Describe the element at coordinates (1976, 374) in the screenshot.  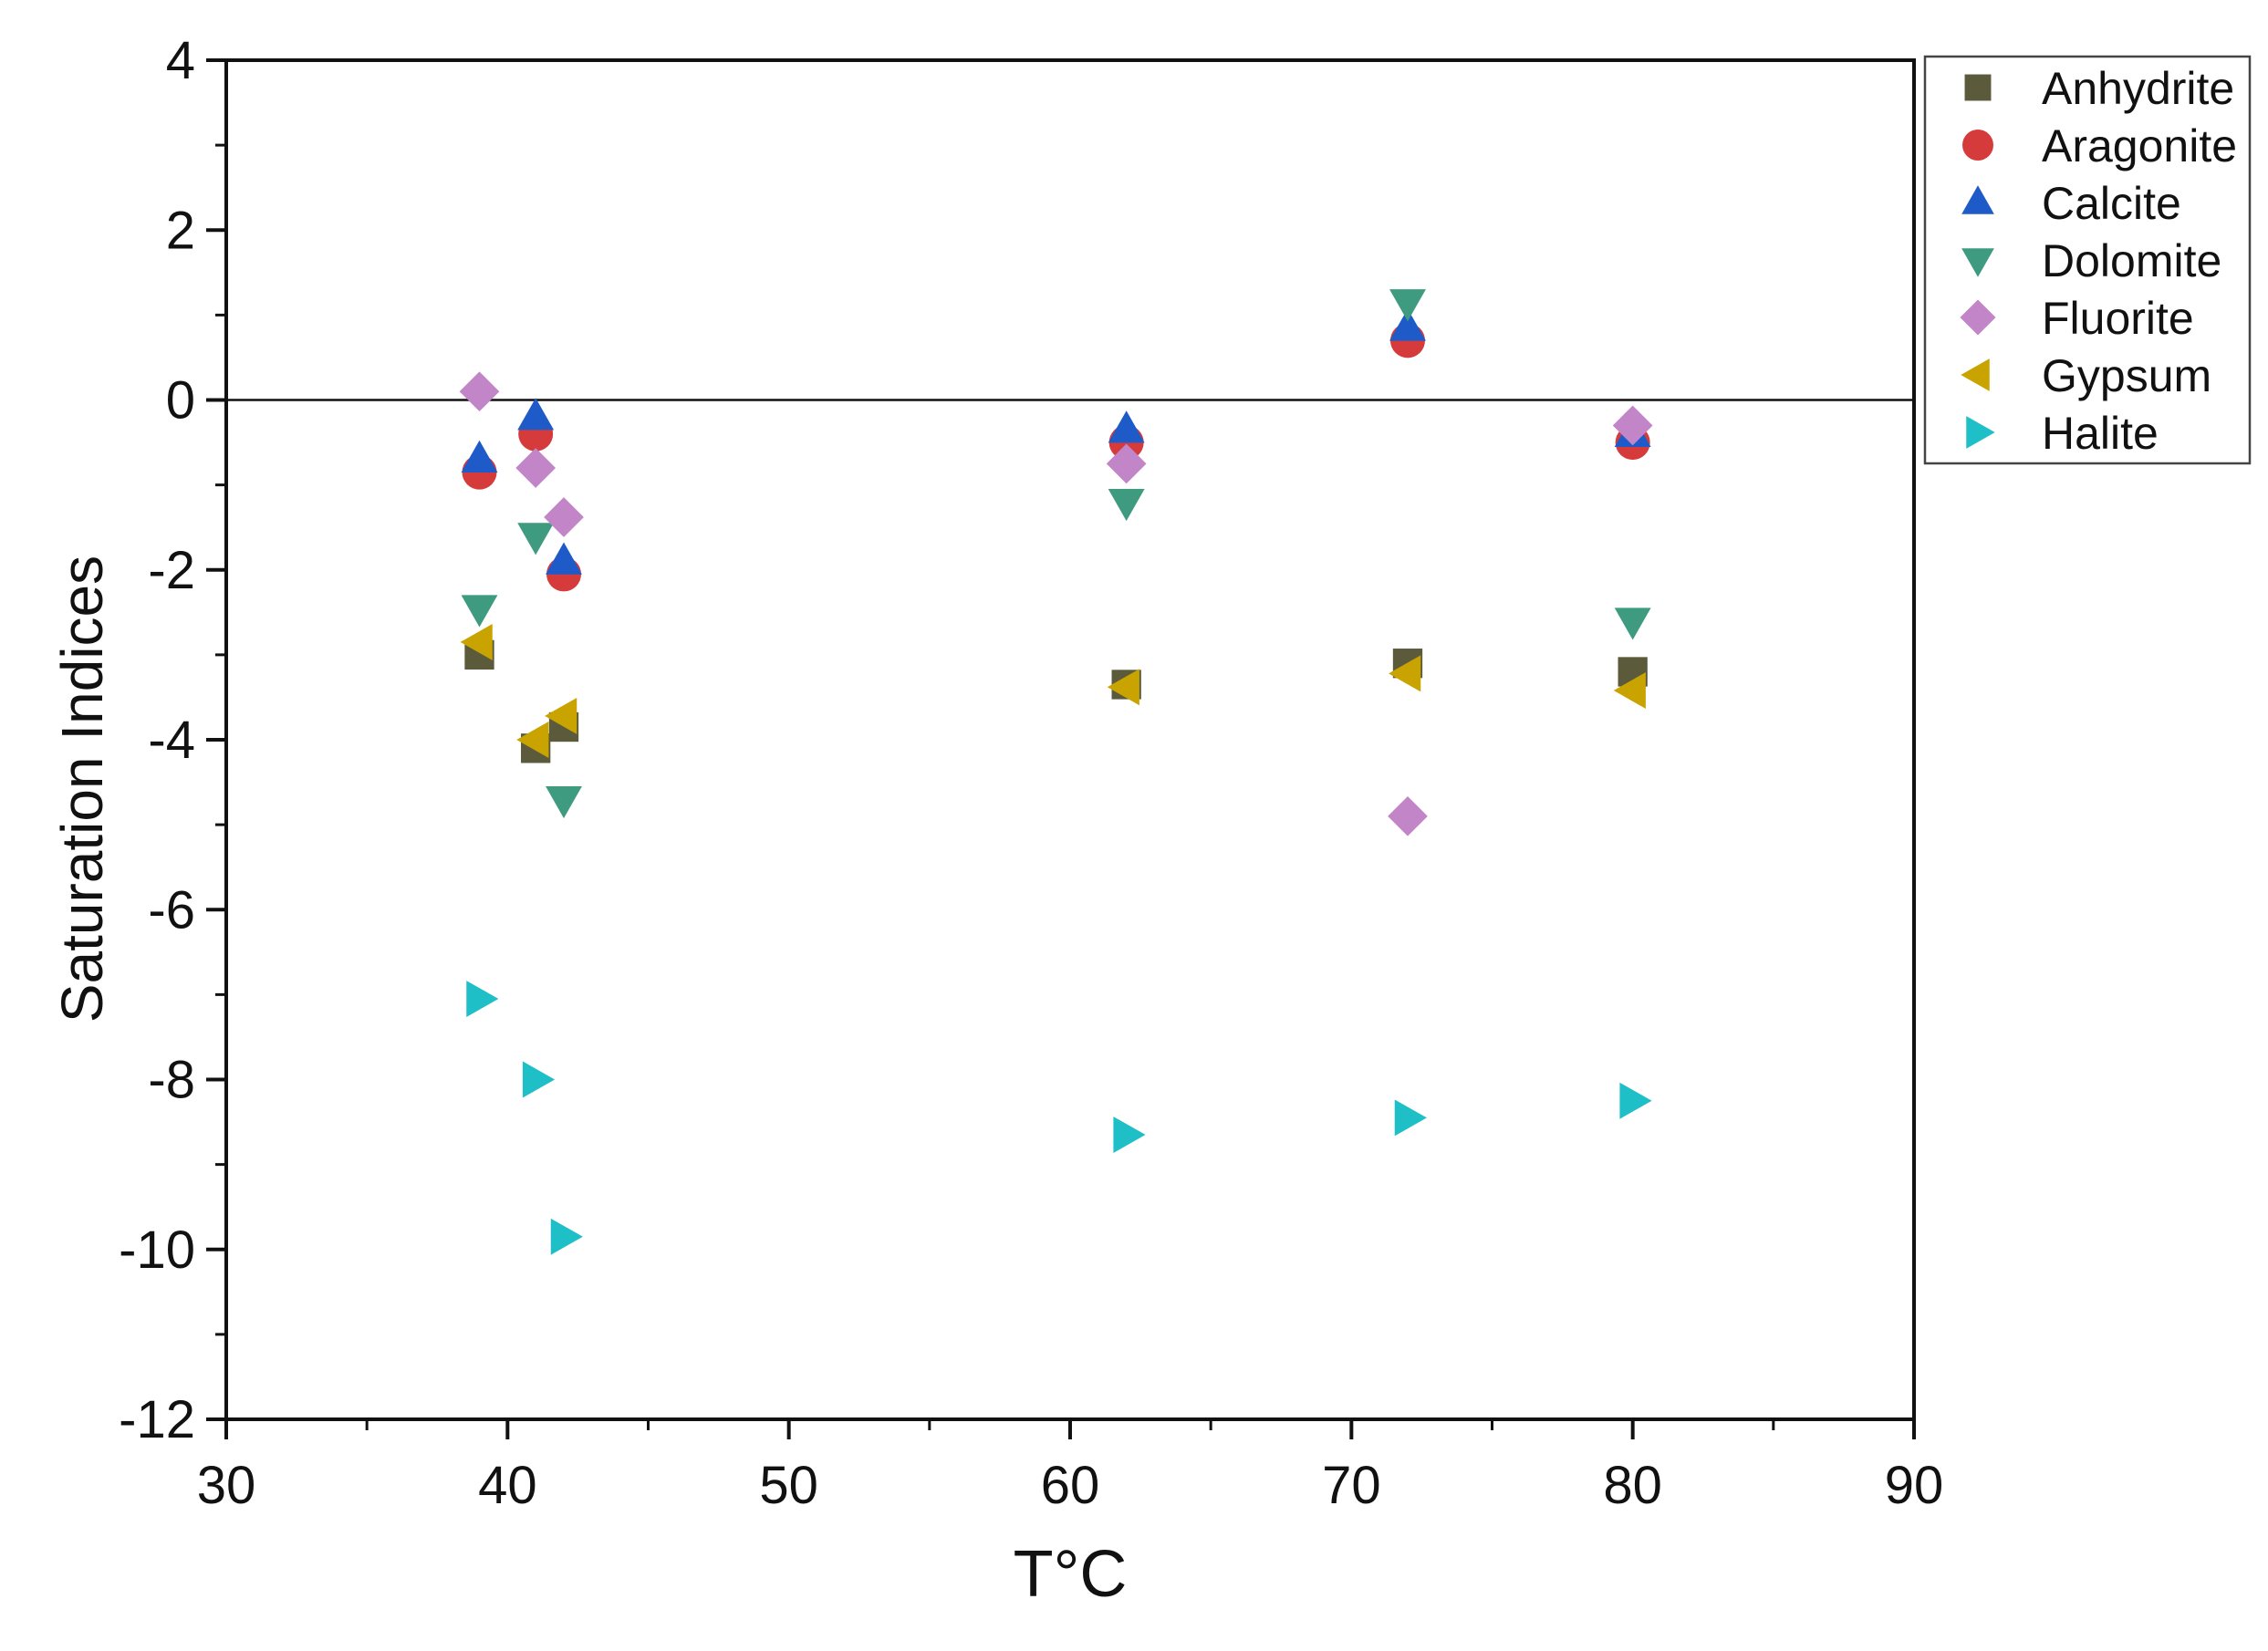
I see `legend-marker-gypsum` at that location.